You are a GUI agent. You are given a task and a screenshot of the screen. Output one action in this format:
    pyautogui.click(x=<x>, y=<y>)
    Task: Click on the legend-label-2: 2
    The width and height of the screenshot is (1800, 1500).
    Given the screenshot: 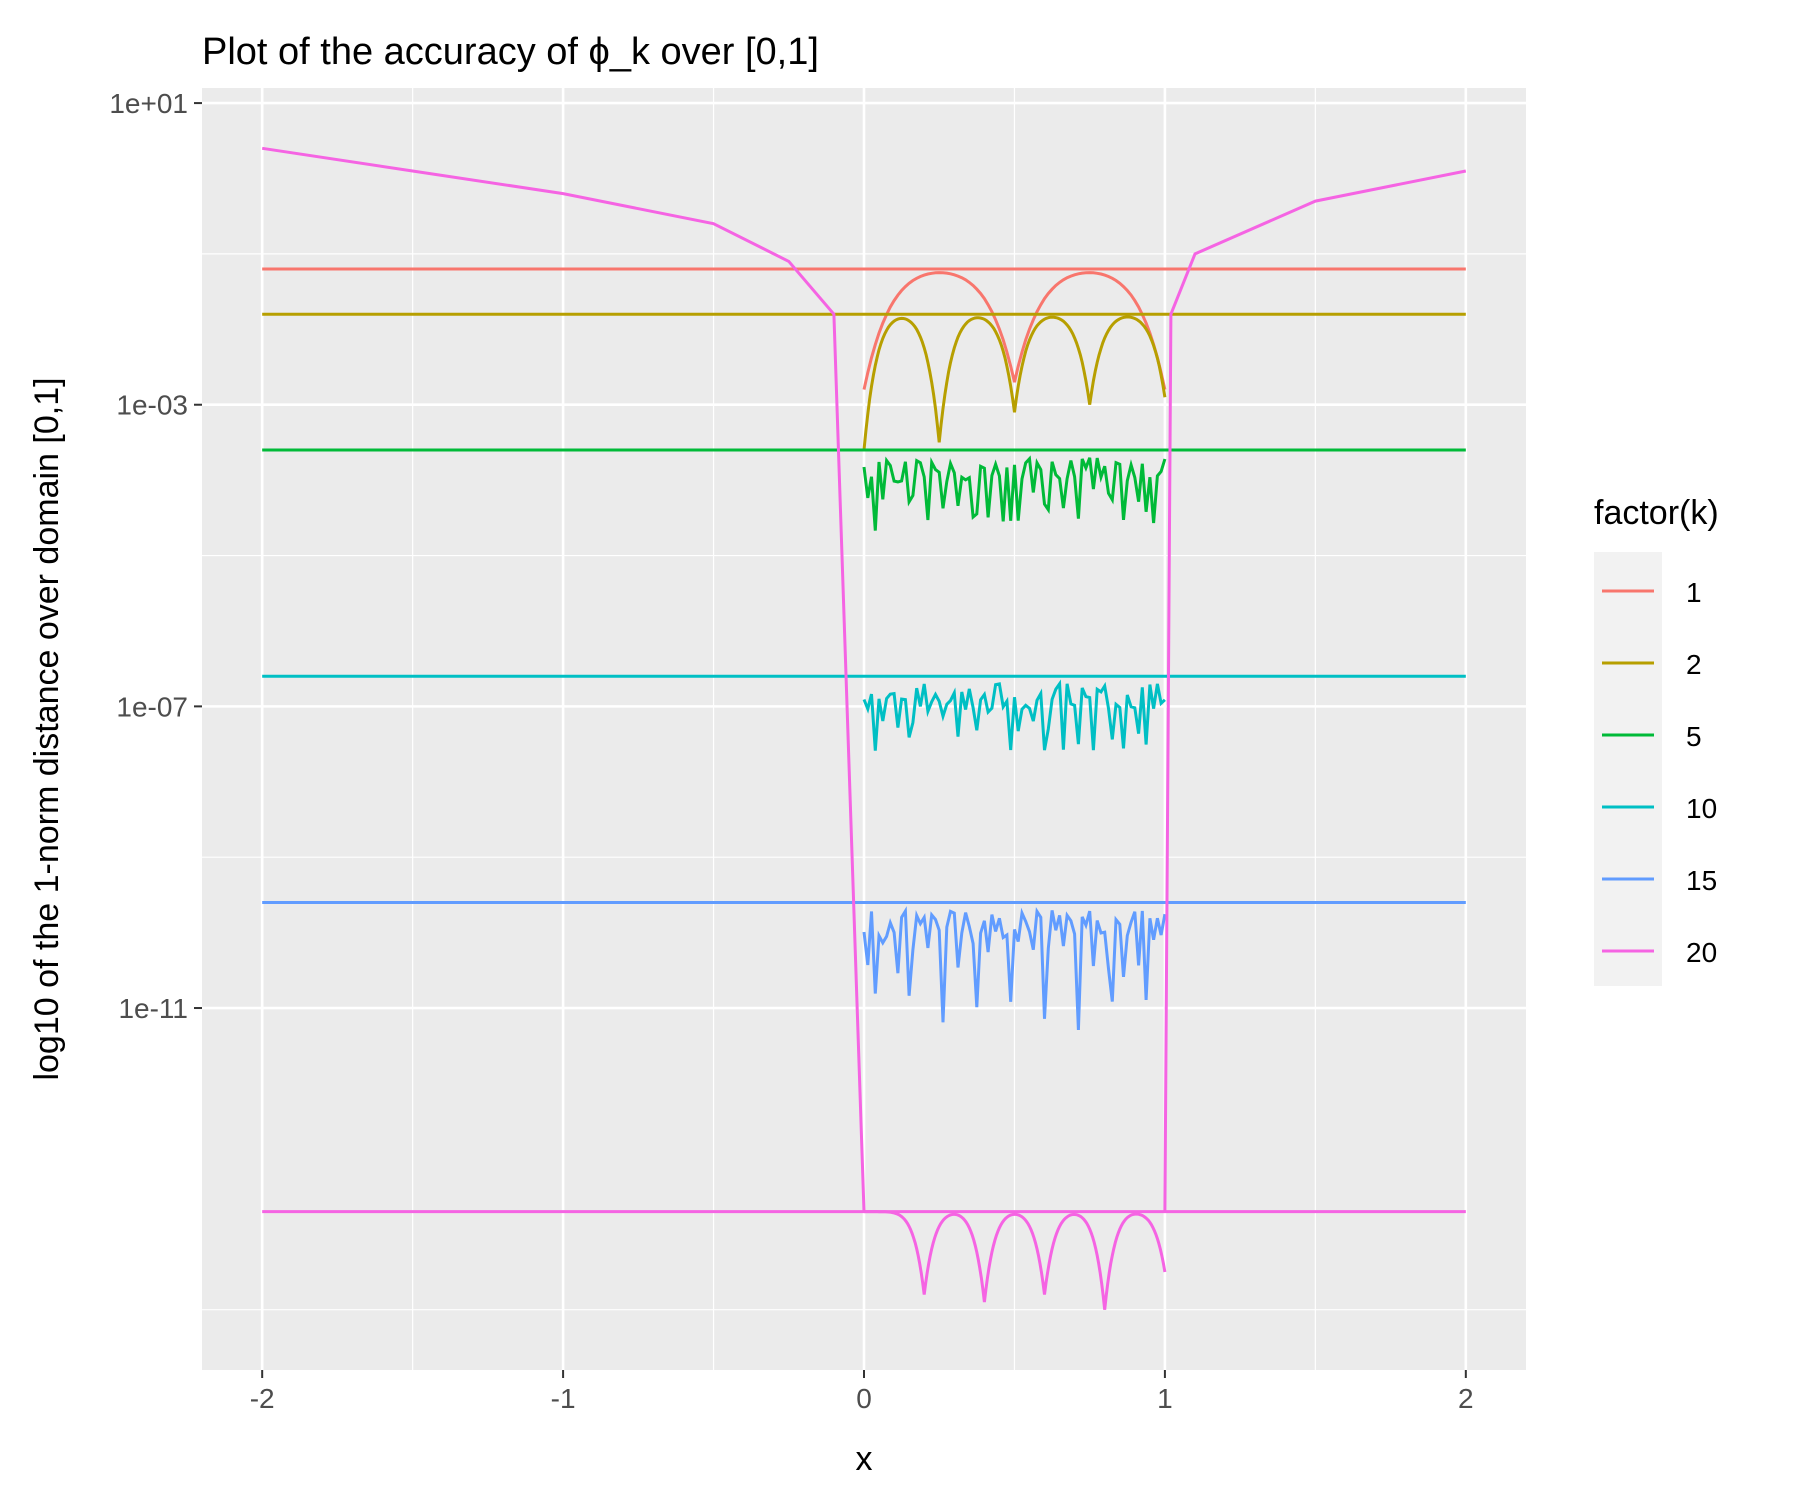 What is the action you would take?
    pyautogui.click(x=1694, y=664)
    